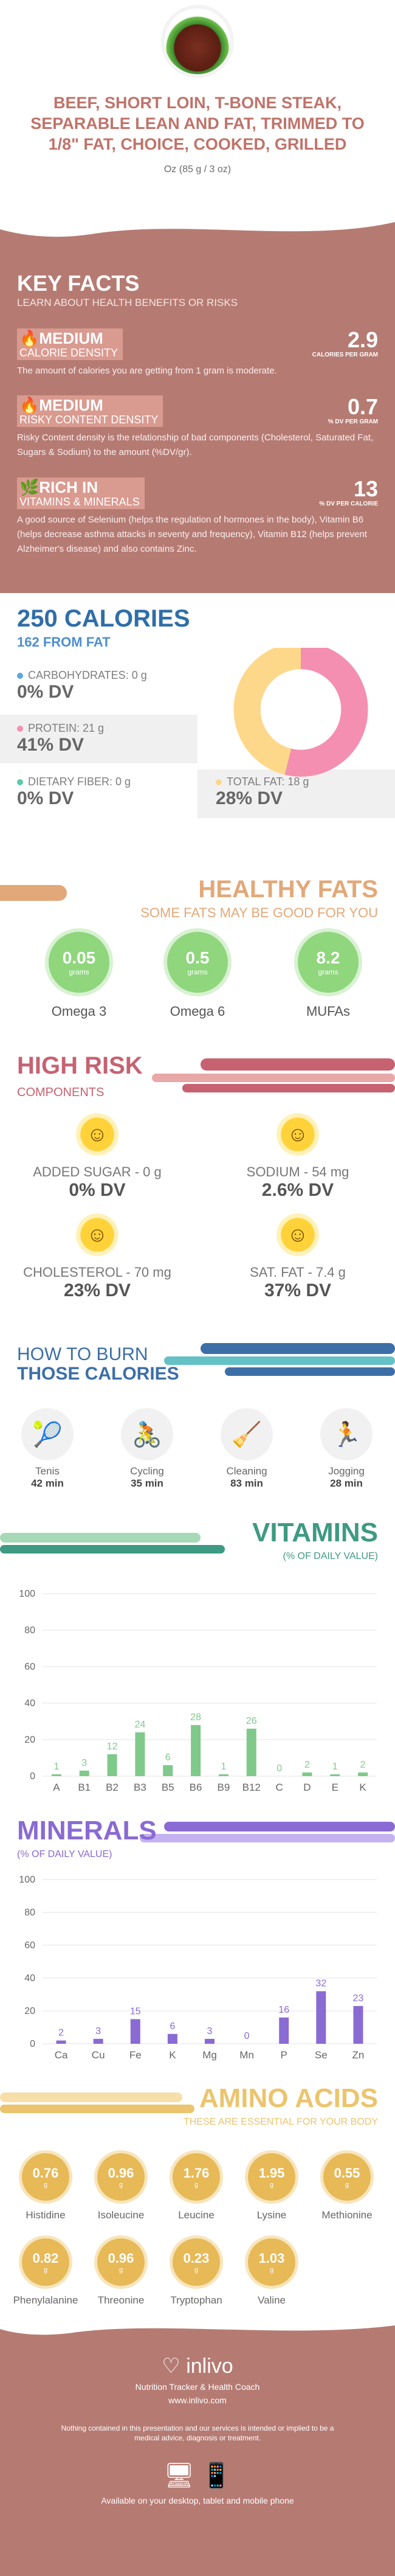  I want to click on omega3-item: 0.05 grams Omega 3, so click(79, 975).